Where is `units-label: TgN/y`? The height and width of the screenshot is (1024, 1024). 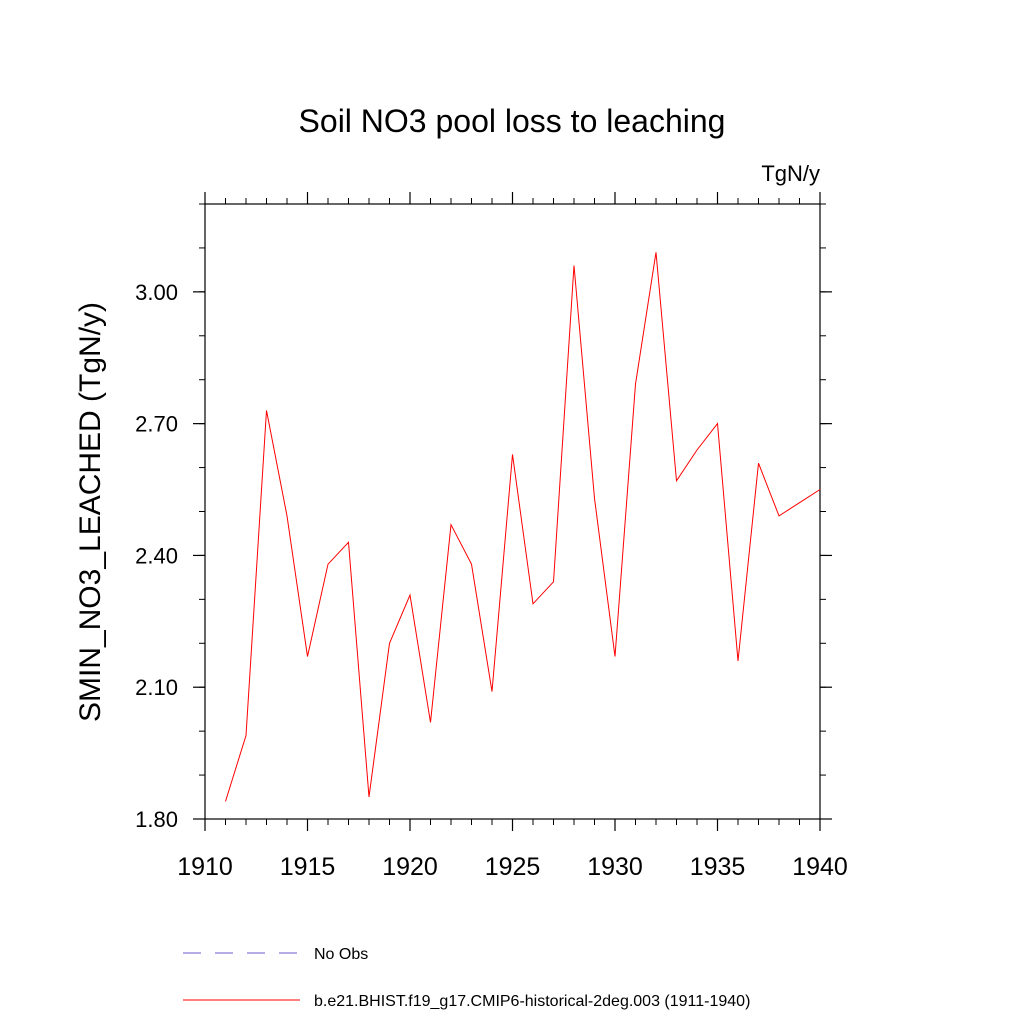 units-label: TgN/y is located at coordinates (790, 173).